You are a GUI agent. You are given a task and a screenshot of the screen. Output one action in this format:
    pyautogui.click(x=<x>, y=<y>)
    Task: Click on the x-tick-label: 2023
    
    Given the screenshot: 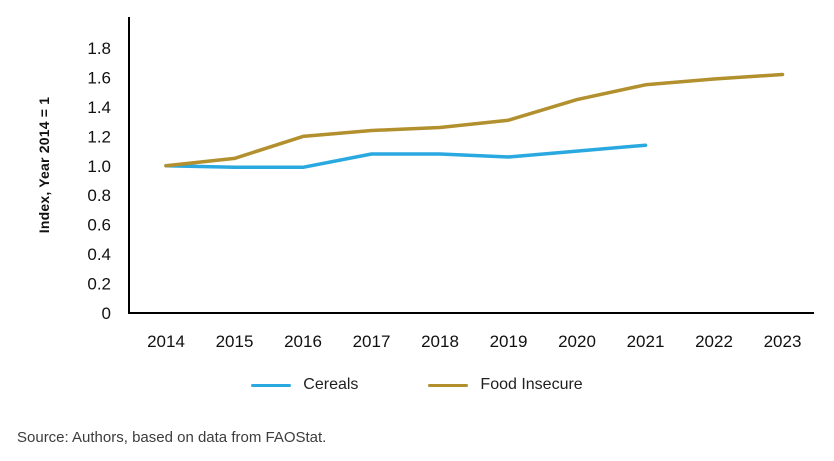 What is the action you would take?
    pyautogui.click(x=783, y=341)
    